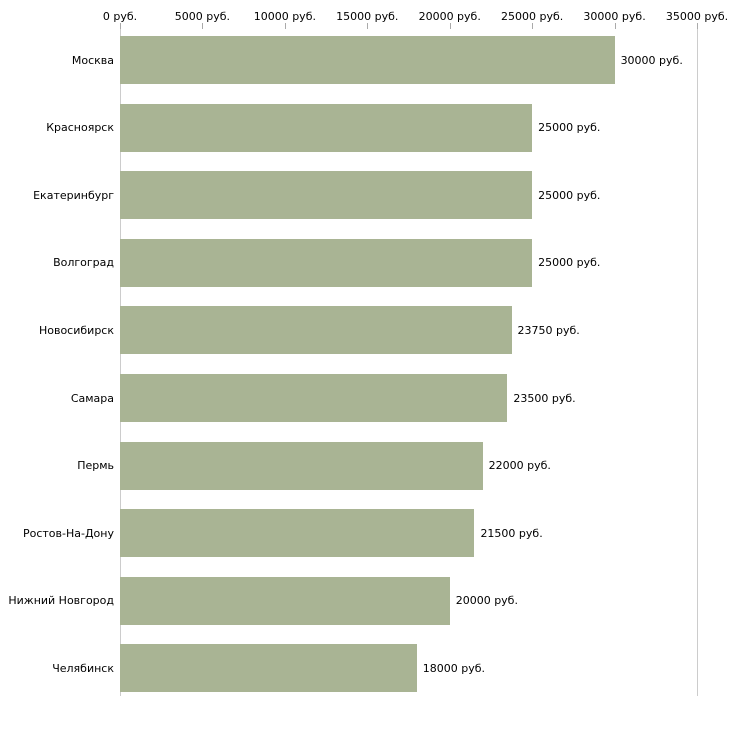 This screenshot has width=730, height=730. I want to click on category-label: Нижний Новгород, so click(61, 601).